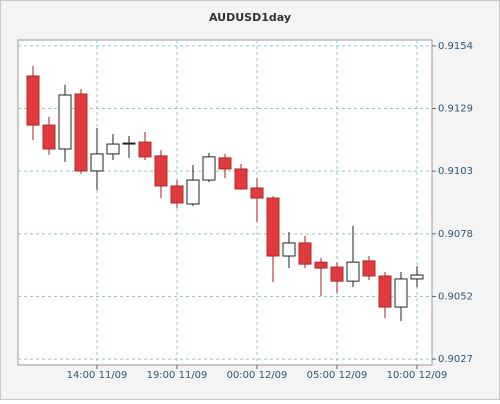  Describe the element at coordinates (337, 375) in the screenshot. I see `x-tick-label: 05:00 12/09` at that location.